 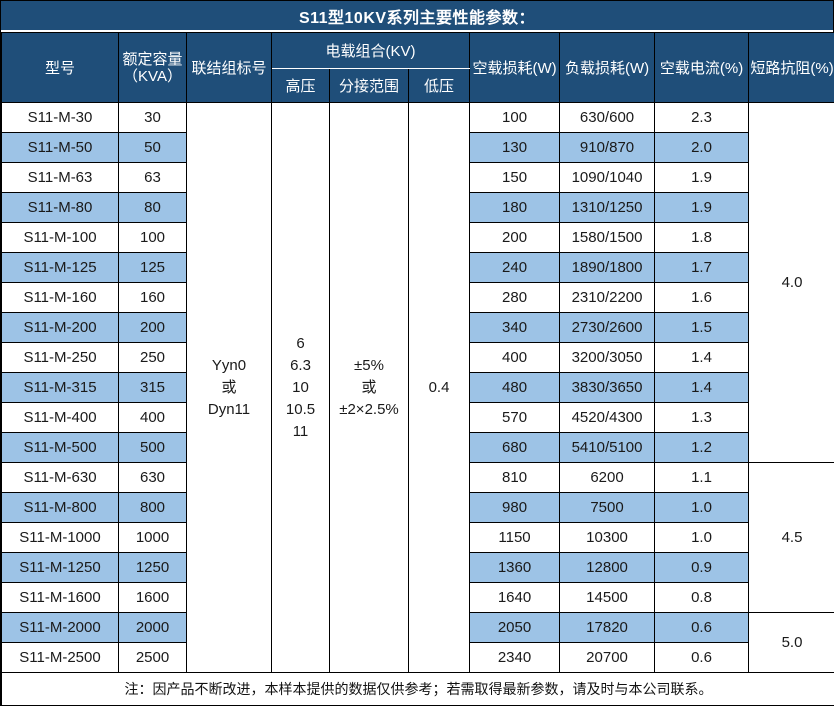 I want to click on no-load-loss-cell: 570, so click(x=515, y=417).